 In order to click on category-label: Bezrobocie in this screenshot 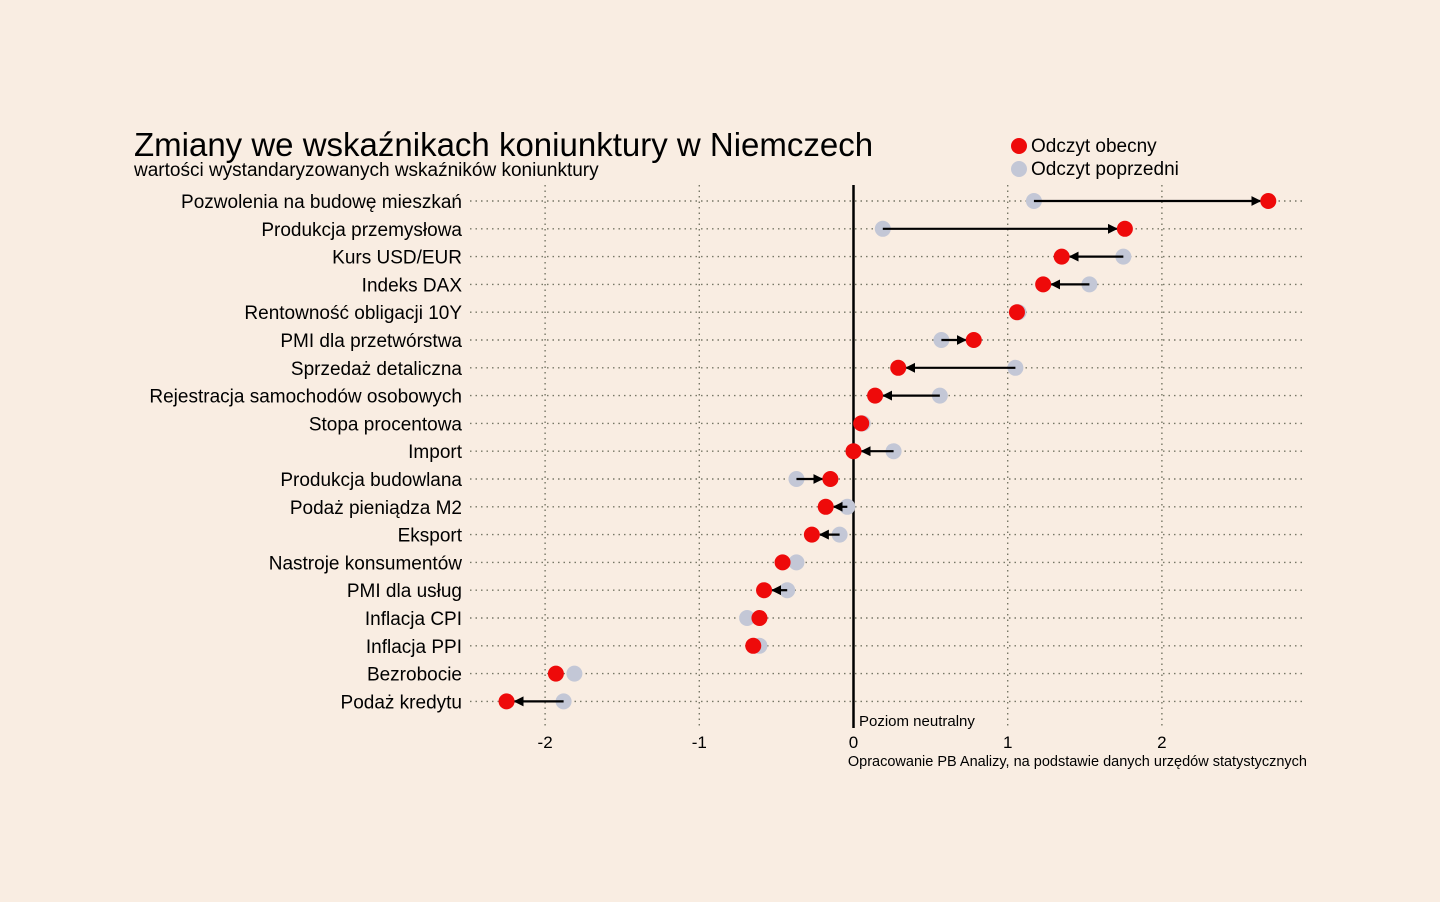, I will do `click(414, 675)`.